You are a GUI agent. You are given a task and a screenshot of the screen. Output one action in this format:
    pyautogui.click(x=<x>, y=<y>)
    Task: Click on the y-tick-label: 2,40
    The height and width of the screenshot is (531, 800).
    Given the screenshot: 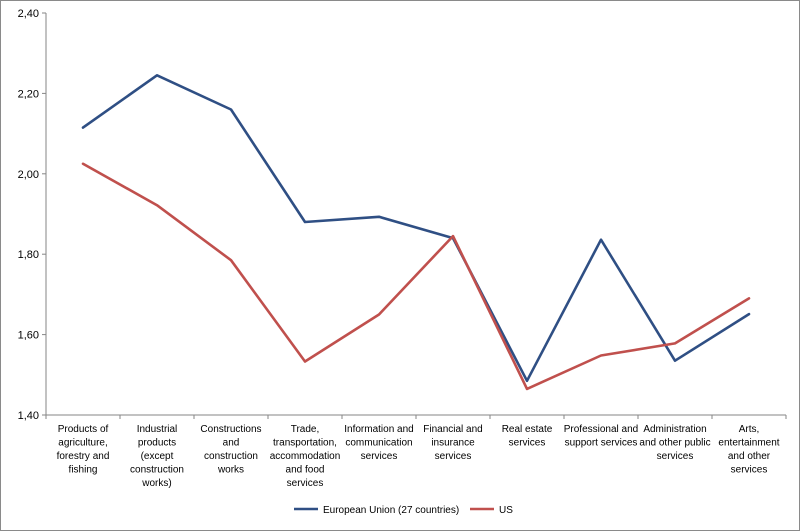 What is the action you would take?
    pyautogui.click(x=28, y=14)
    